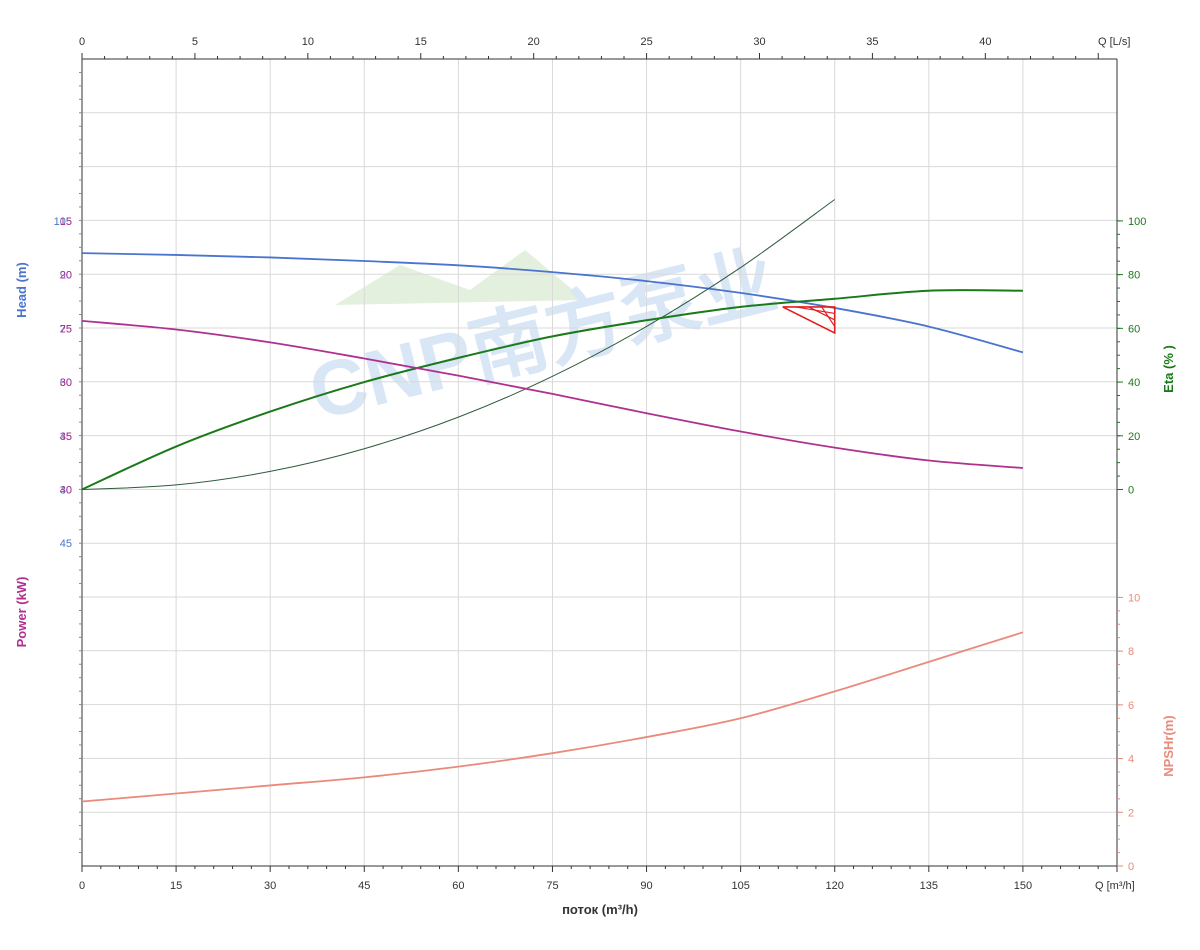 The image size is (1200, 950). I want to click on x-top-tick-label: 5, so click(195, 42).